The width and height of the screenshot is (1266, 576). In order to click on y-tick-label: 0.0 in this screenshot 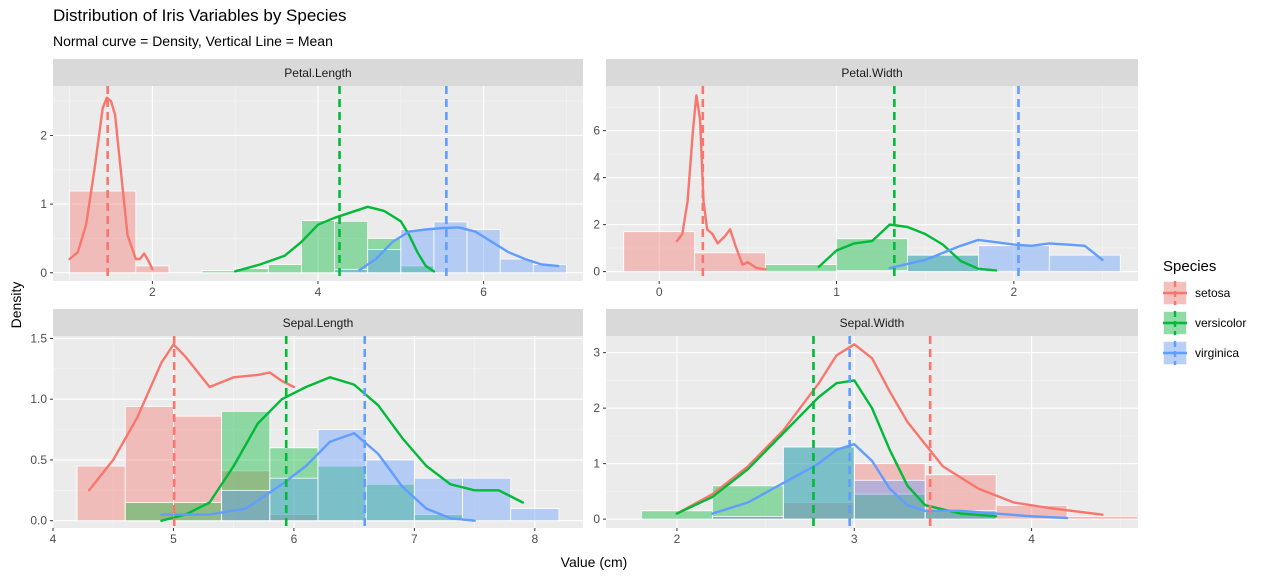, I will do `click(38, 521)`.